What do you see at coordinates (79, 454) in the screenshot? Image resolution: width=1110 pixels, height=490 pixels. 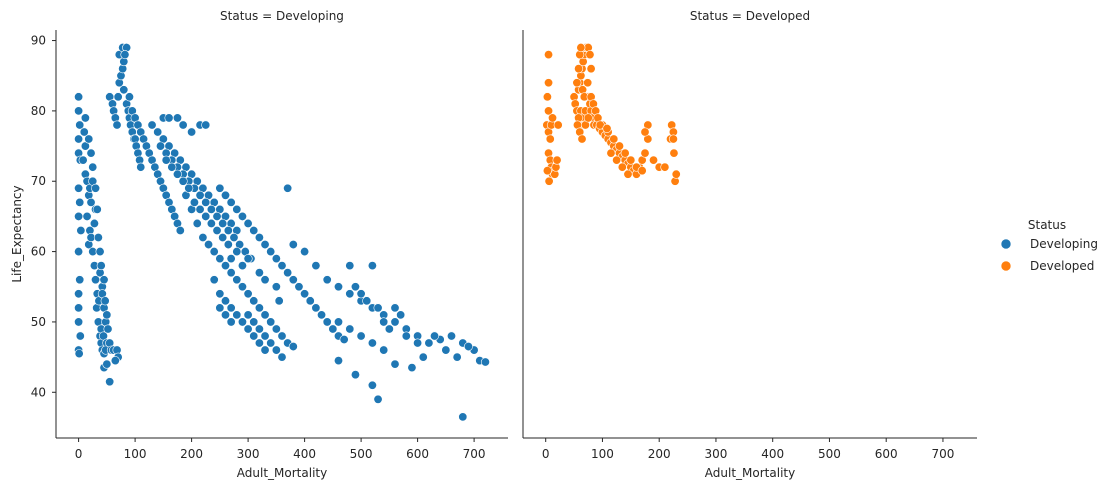 I see `x-tick-label: 0` at bounding box center [79, 454].